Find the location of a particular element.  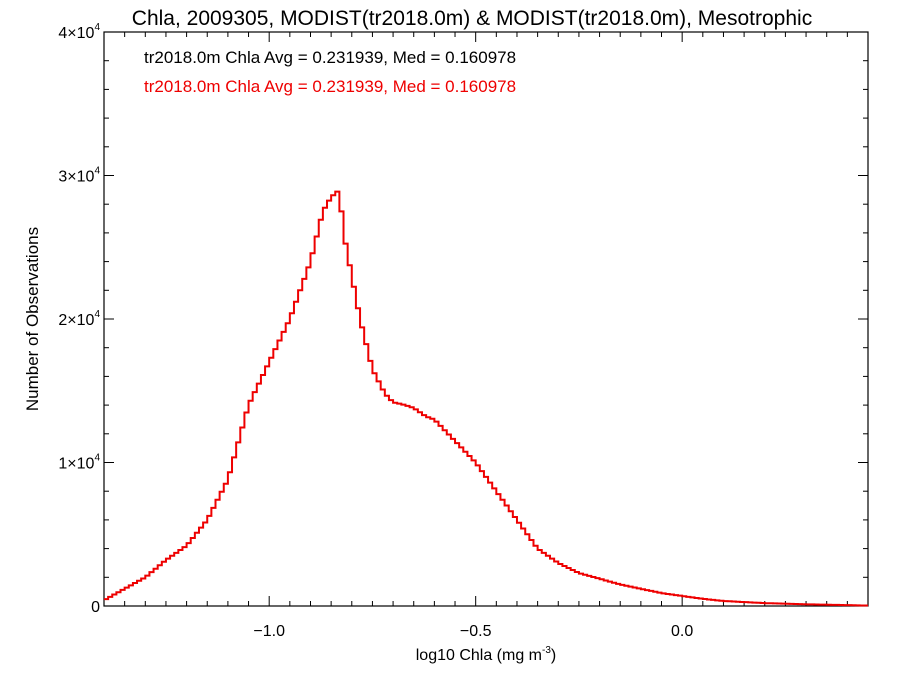

y-axis-label: Number of Observations is located at coordinates (32, 319).